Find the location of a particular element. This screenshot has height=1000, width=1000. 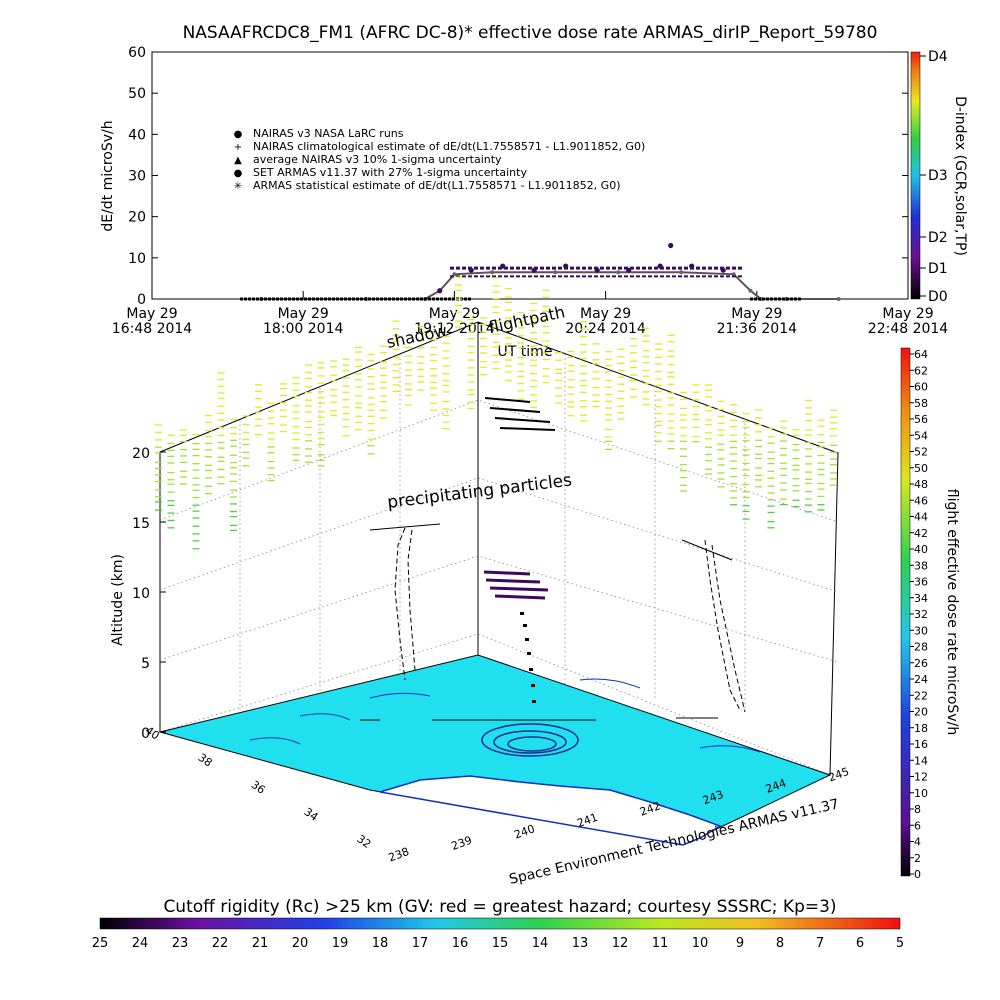

altitude-axis-label: Altitude (km) is located at coordinates (118, 600).